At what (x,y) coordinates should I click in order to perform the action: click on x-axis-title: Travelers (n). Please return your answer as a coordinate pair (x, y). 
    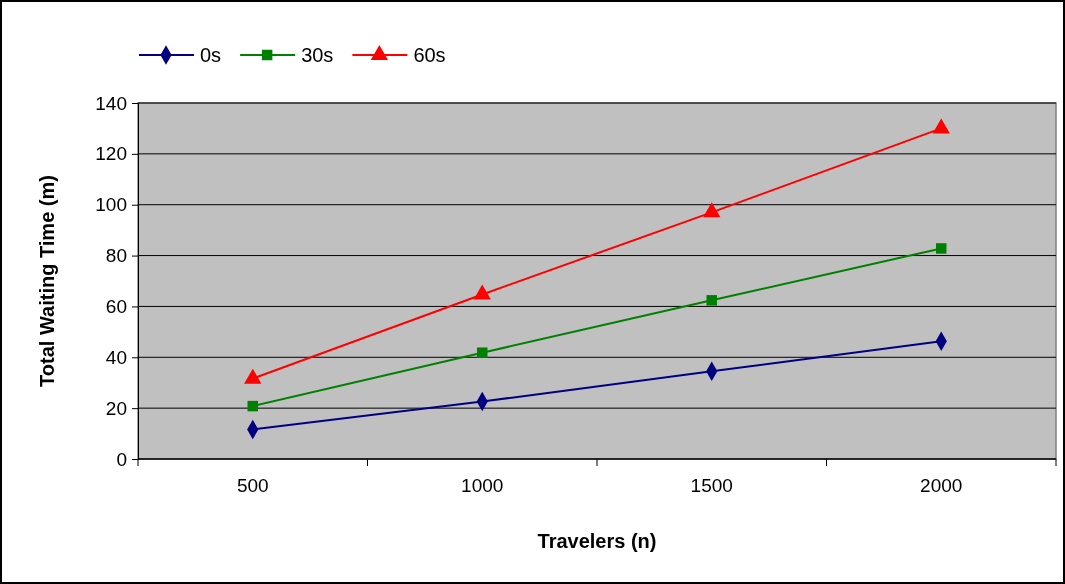
    Looking at the image, I should click on (597, 541).